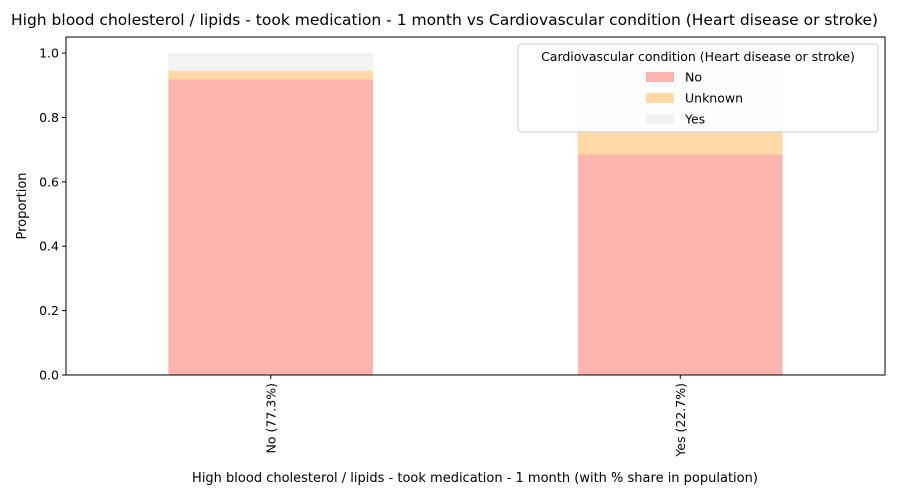 The height and width of the screenshot is (500, 900). I want to click on y-tick-label-4: 0.8, so click(49, 117).